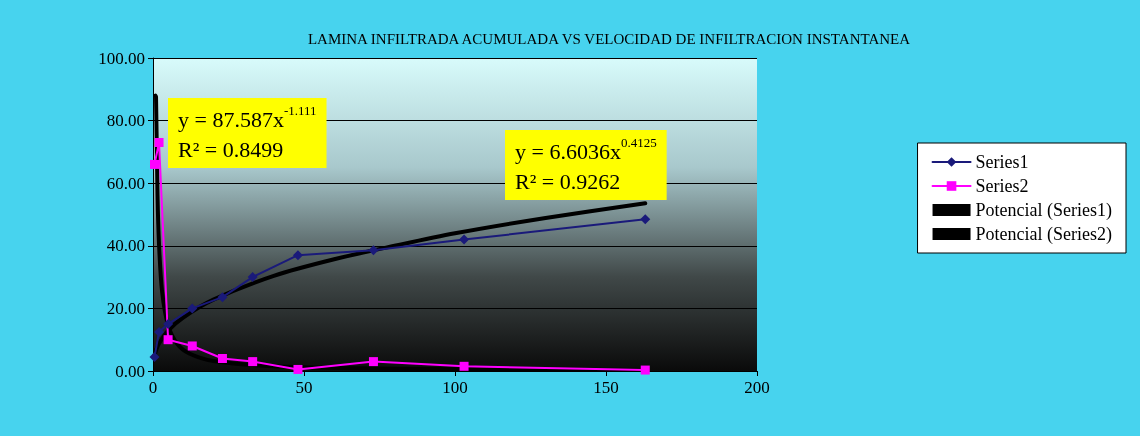 The height and width of the screenshot is (436, 1140). Describe the element at coordinates (125, 308) in the screenshot. I see `y-tick-label: 20.00` at that location.